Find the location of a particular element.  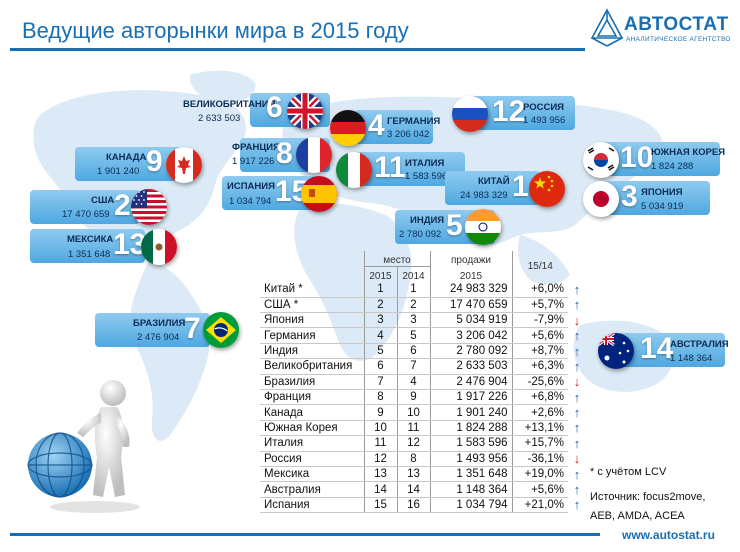

callout-country-name: ИНДИЯ is located at coordinates (427, 220).